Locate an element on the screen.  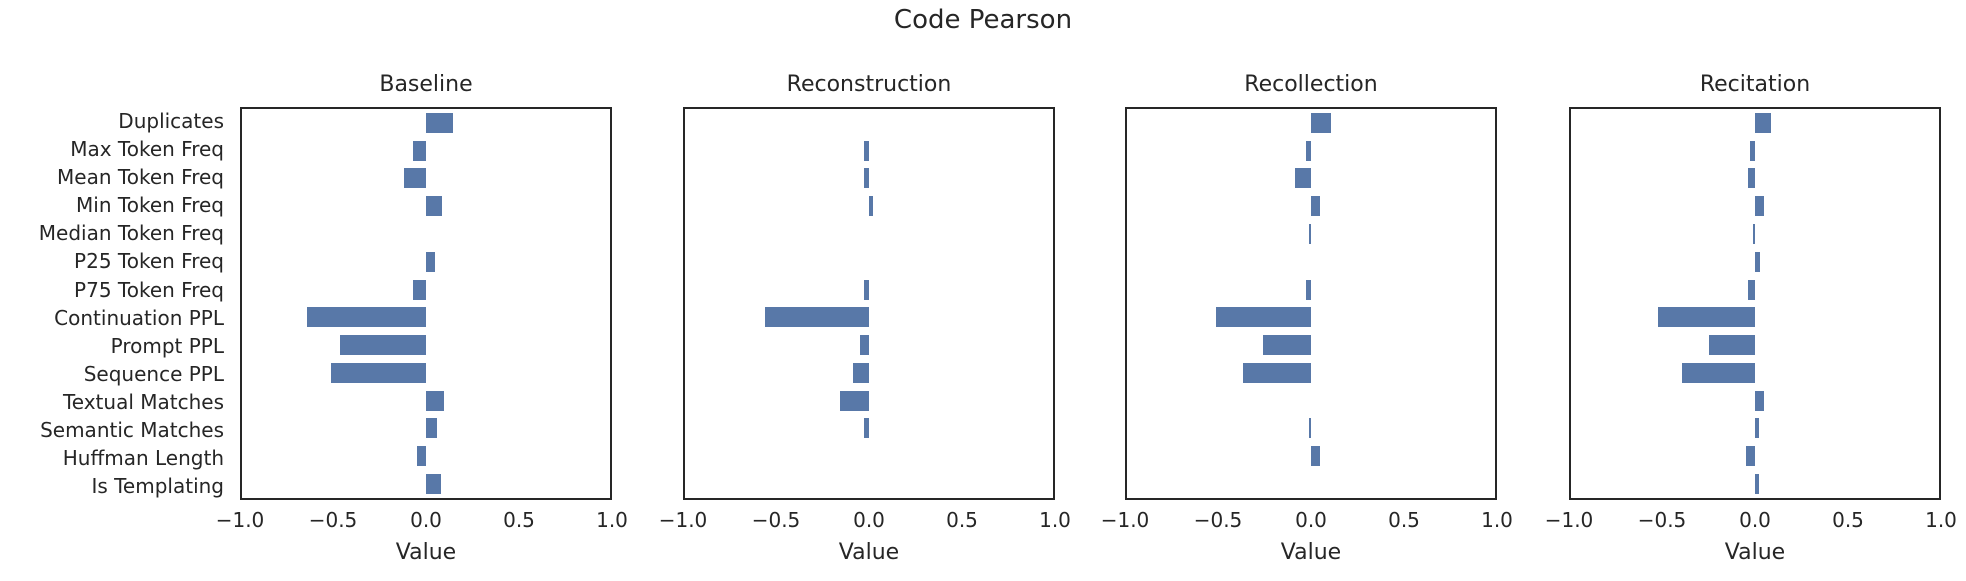
panel-title-recitation: Recitation is located at coordinates (1755, 84).